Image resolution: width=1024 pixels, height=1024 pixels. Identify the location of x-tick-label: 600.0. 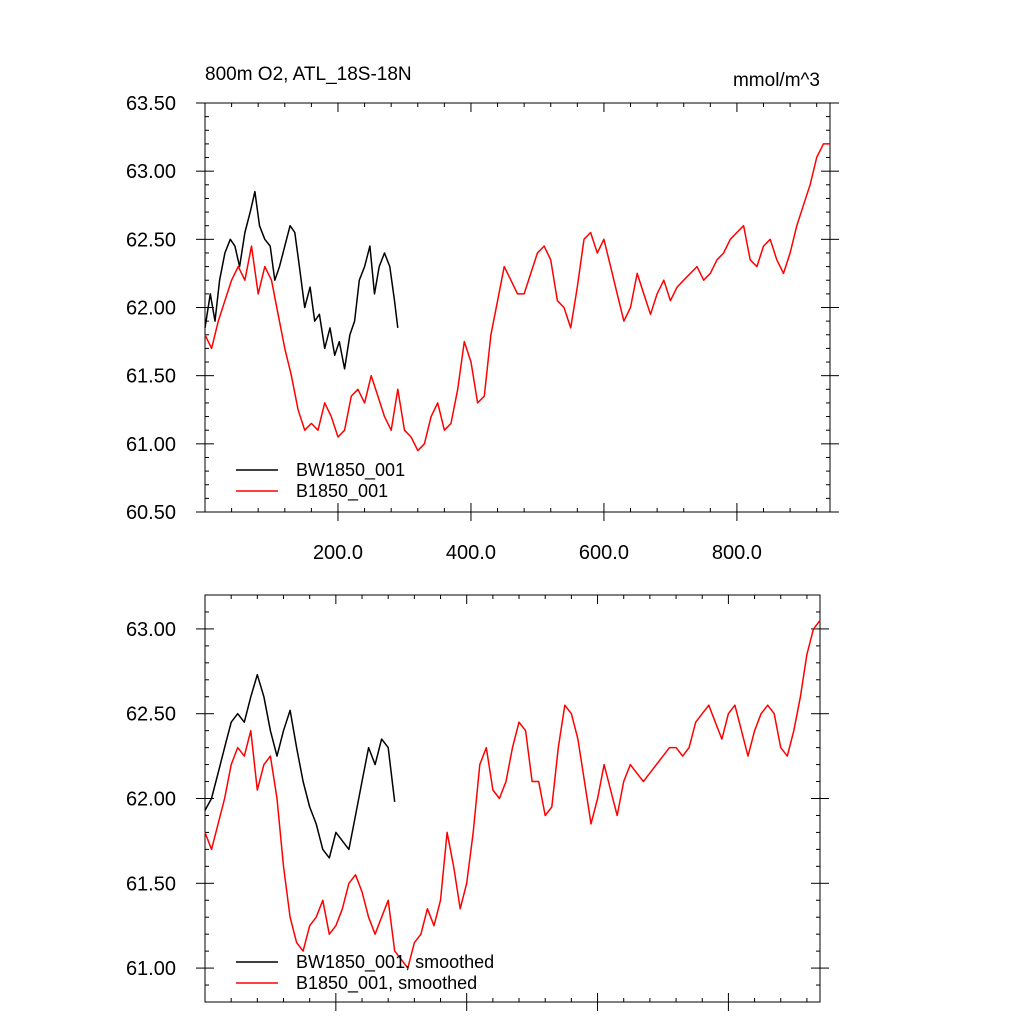
(604, 553).